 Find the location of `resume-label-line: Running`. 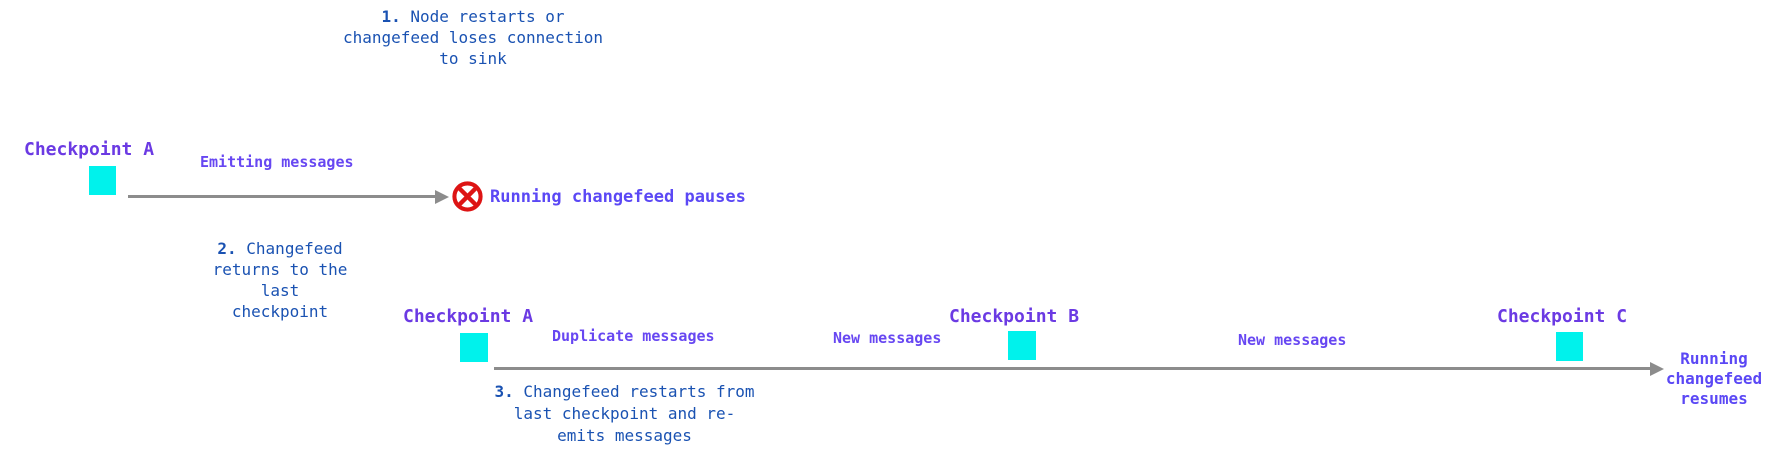

resume-label-line: Running is located at coordinates (1714, 358).